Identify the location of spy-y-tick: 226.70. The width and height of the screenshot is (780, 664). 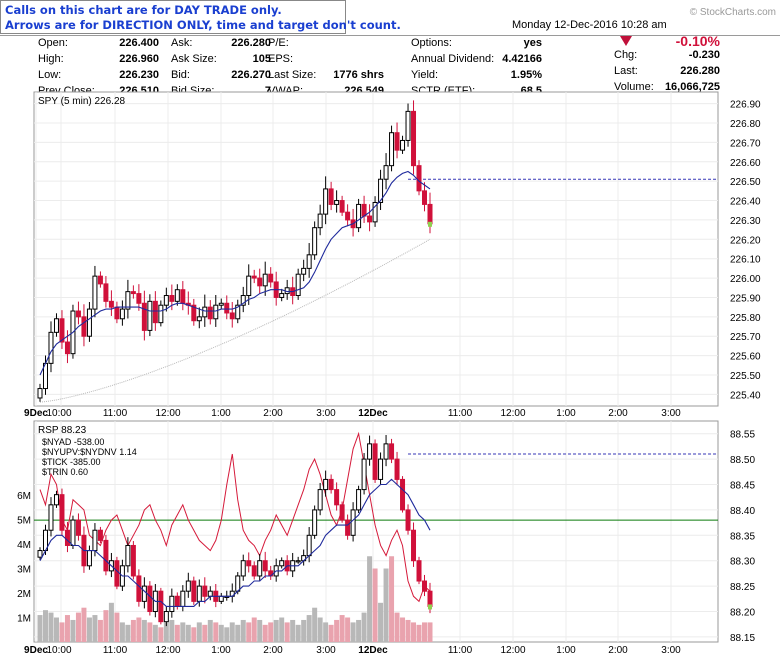
(745, 143).